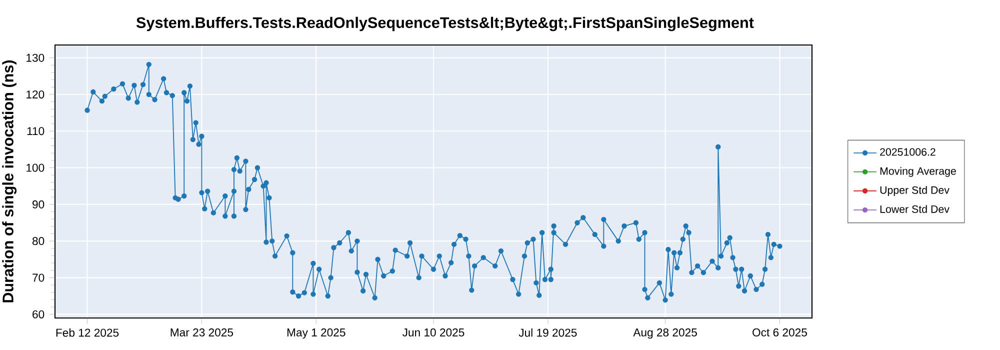  Describe the element at coordinates (779, 332) in the screenshot. I see `x-tick-label: Oct 6 2025` at that location.